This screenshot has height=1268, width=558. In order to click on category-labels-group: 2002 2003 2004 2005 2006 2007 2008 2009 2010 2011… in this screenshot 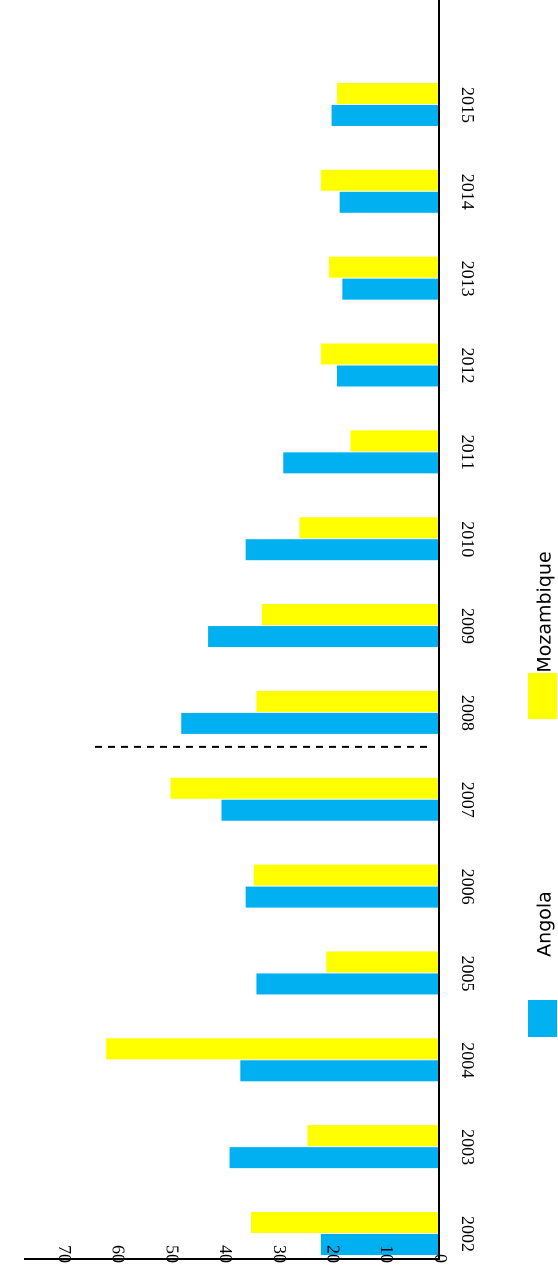, I will do `click(468, 669)`.